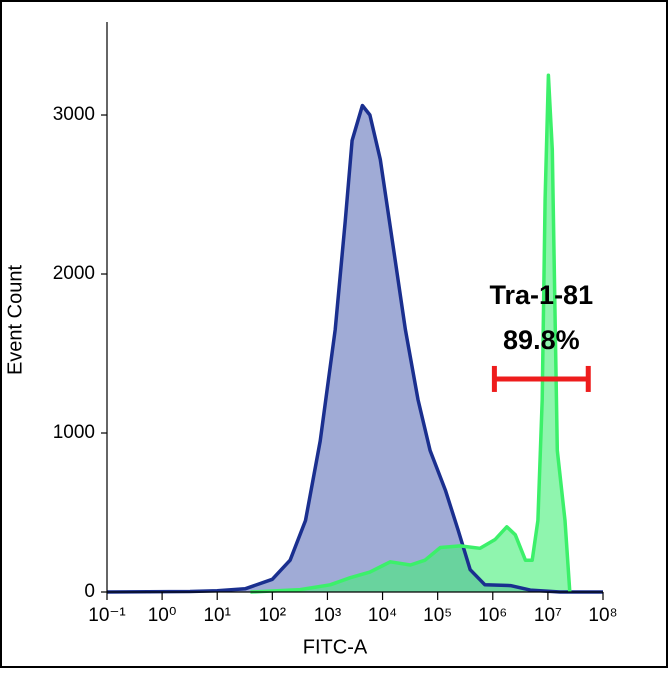 This screenshot has width=668, height=673. I want to click on y-axis-label: Event Count, so click(15, 320).